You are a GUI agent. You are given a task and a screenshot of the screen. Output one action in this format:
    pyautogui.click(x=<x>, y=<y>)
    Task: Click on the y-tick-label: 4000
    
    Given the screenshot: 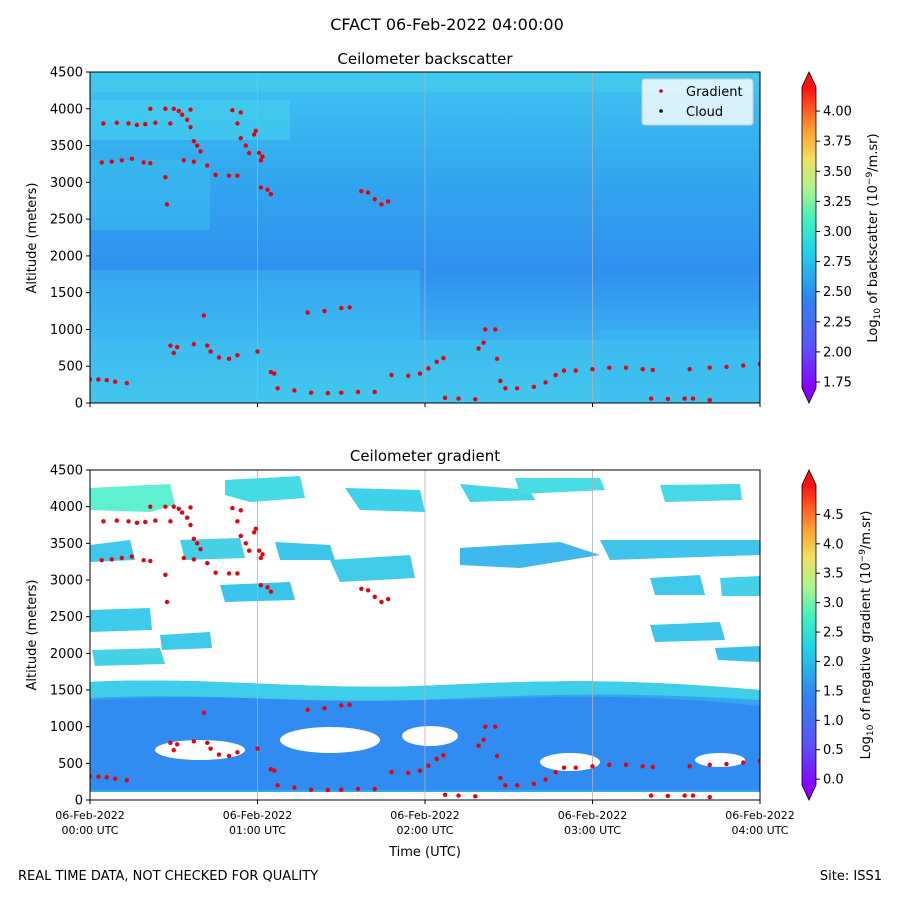 What is the action you would take?
    pyautogui.click(x=66, y=507)
    